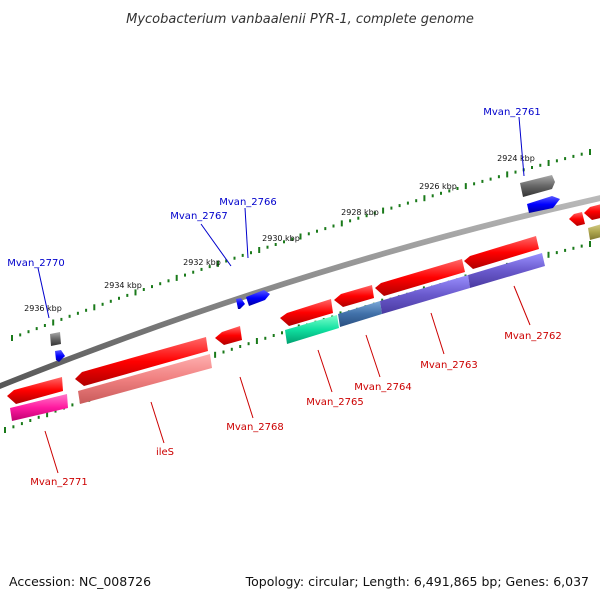 The width and height of the screenshot is (600, 600). I want to click on gene-label-mvan-2762: Mvan_2762, so click(532, 336).